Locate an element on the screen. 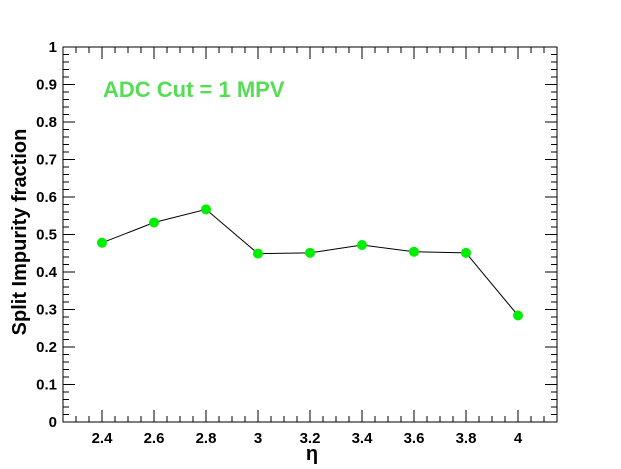  x-tick-label: 3.8 is located at coordinates (466, 438).